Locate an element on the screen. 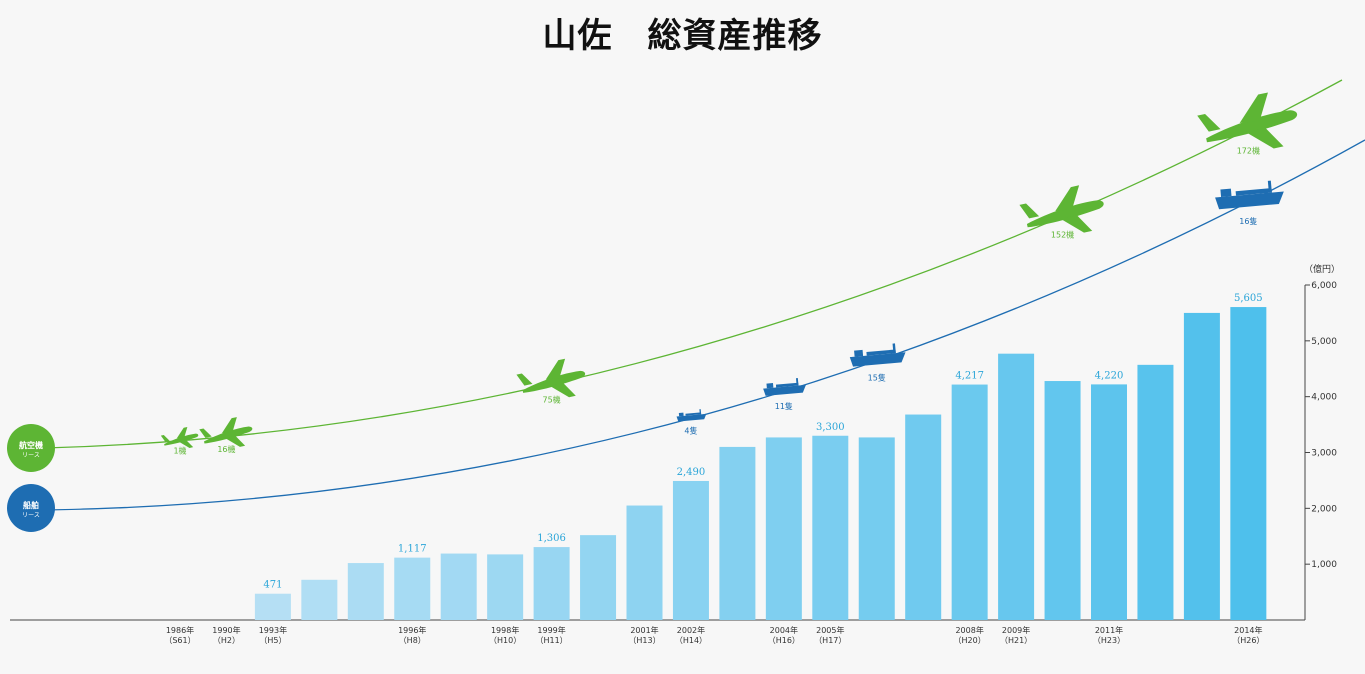 The height and width of the screenshot is (674, 1365). x-era-label: （H13） is located at coordinates (644, 640).